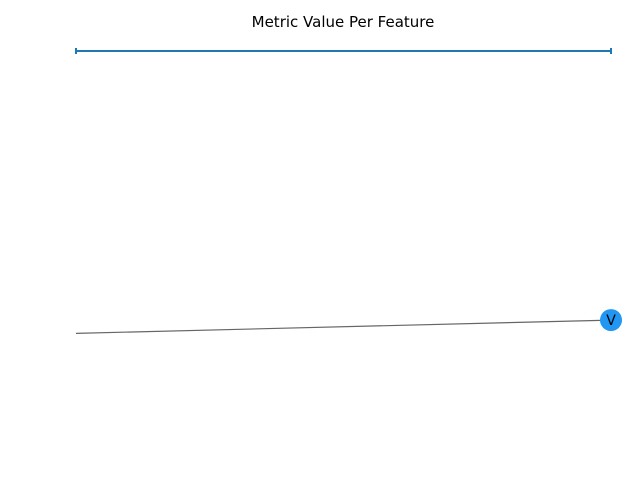 This screenshot has height=480, width=640. I want to click on network-node-label-1: V, so click(611, 321).